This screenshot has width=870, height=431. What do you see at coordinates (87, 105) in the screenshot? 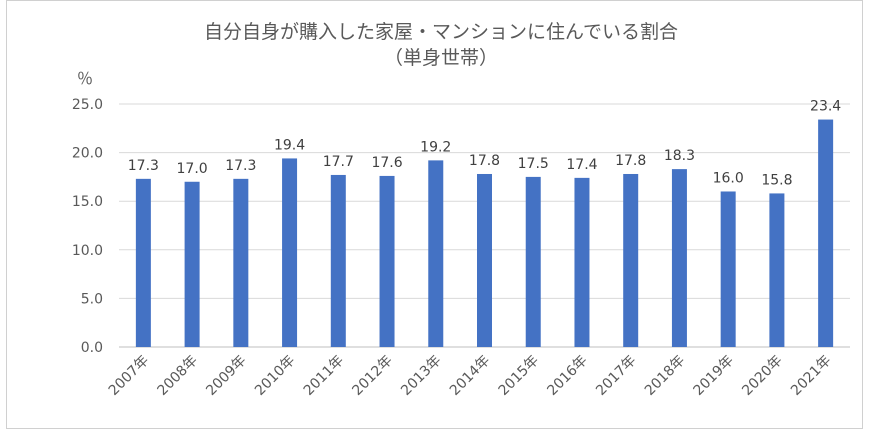
I see `y-tick-label: 25.0` at bounding box center [87, 105].